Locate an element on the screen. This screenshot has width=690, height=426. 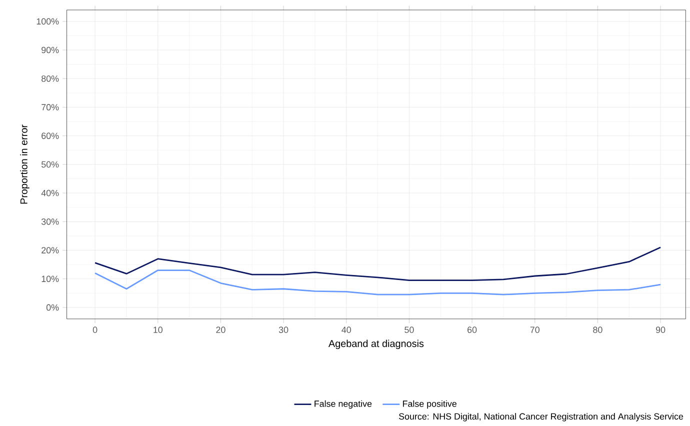
x-tick-label: 30 is located at coordinates (283, 330).